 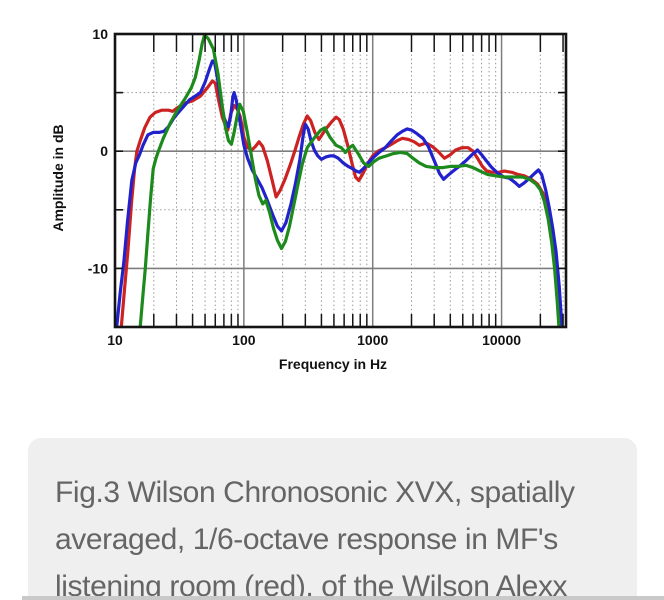 What do you see at coordinates (100, 34) in the screenshot?
I see `y-tick-label: 10` at bounding box center [100, 34].